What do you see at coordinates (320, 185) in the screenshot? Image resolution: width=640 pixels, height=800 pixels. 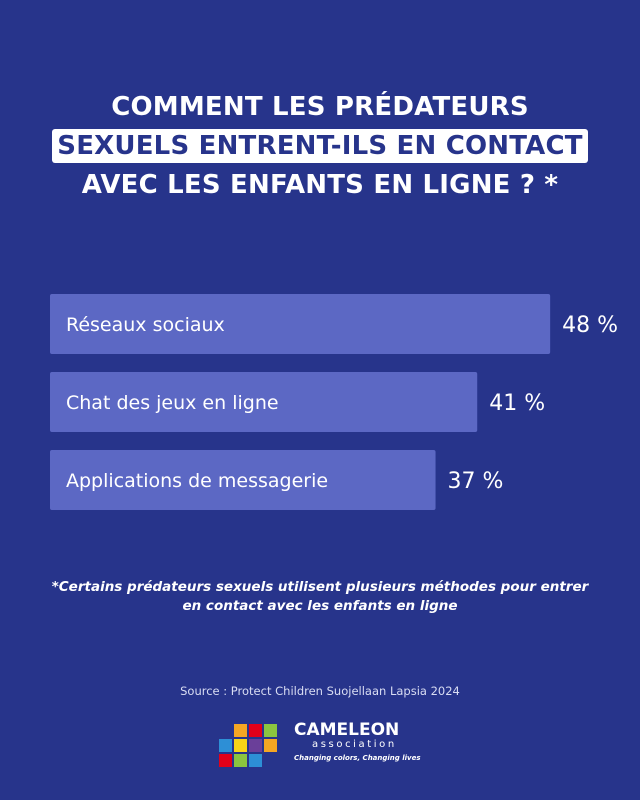 I see `title-line-3: AVEC LES ENFANTS EN LIGNE ? *` at bounding box center [320, 185].